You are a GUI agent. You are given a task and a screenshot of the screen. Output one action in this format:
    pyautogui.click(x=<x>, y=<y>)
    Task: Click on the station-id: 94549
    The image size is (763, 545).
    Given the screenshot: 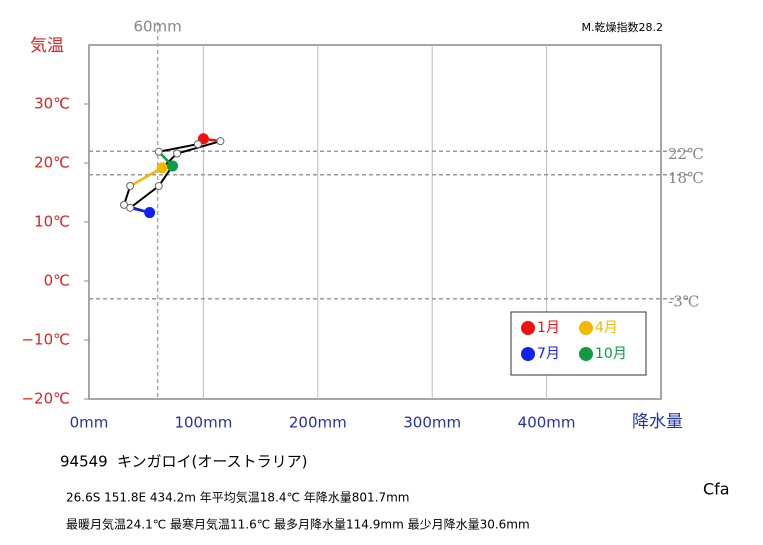 What is the action you would take?
    pyautogui.click(x=84, y=462)
    